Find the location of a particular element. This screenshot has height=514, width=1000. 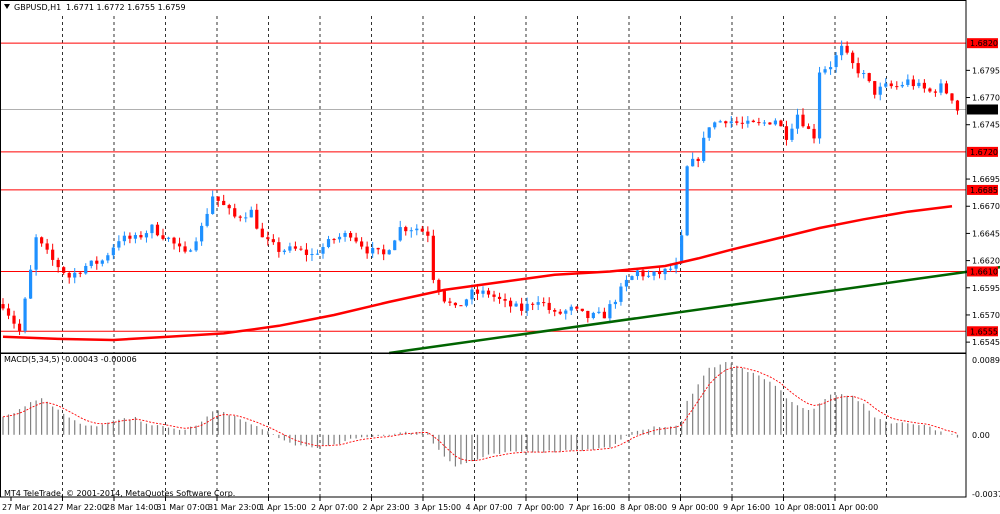

time-tick-label: 3 Apr 15:00 is located at coordinates (437, 507).